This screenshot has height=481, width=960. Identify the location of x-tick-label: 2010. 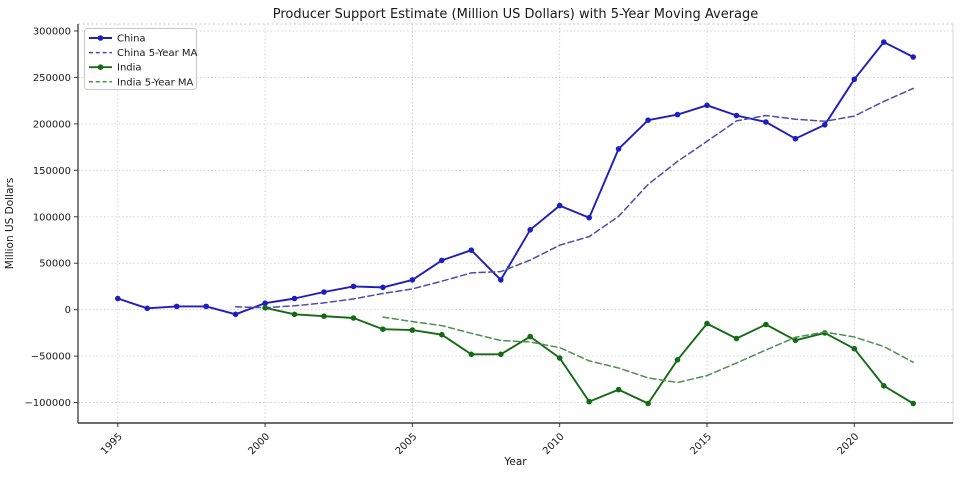
(554, 444).